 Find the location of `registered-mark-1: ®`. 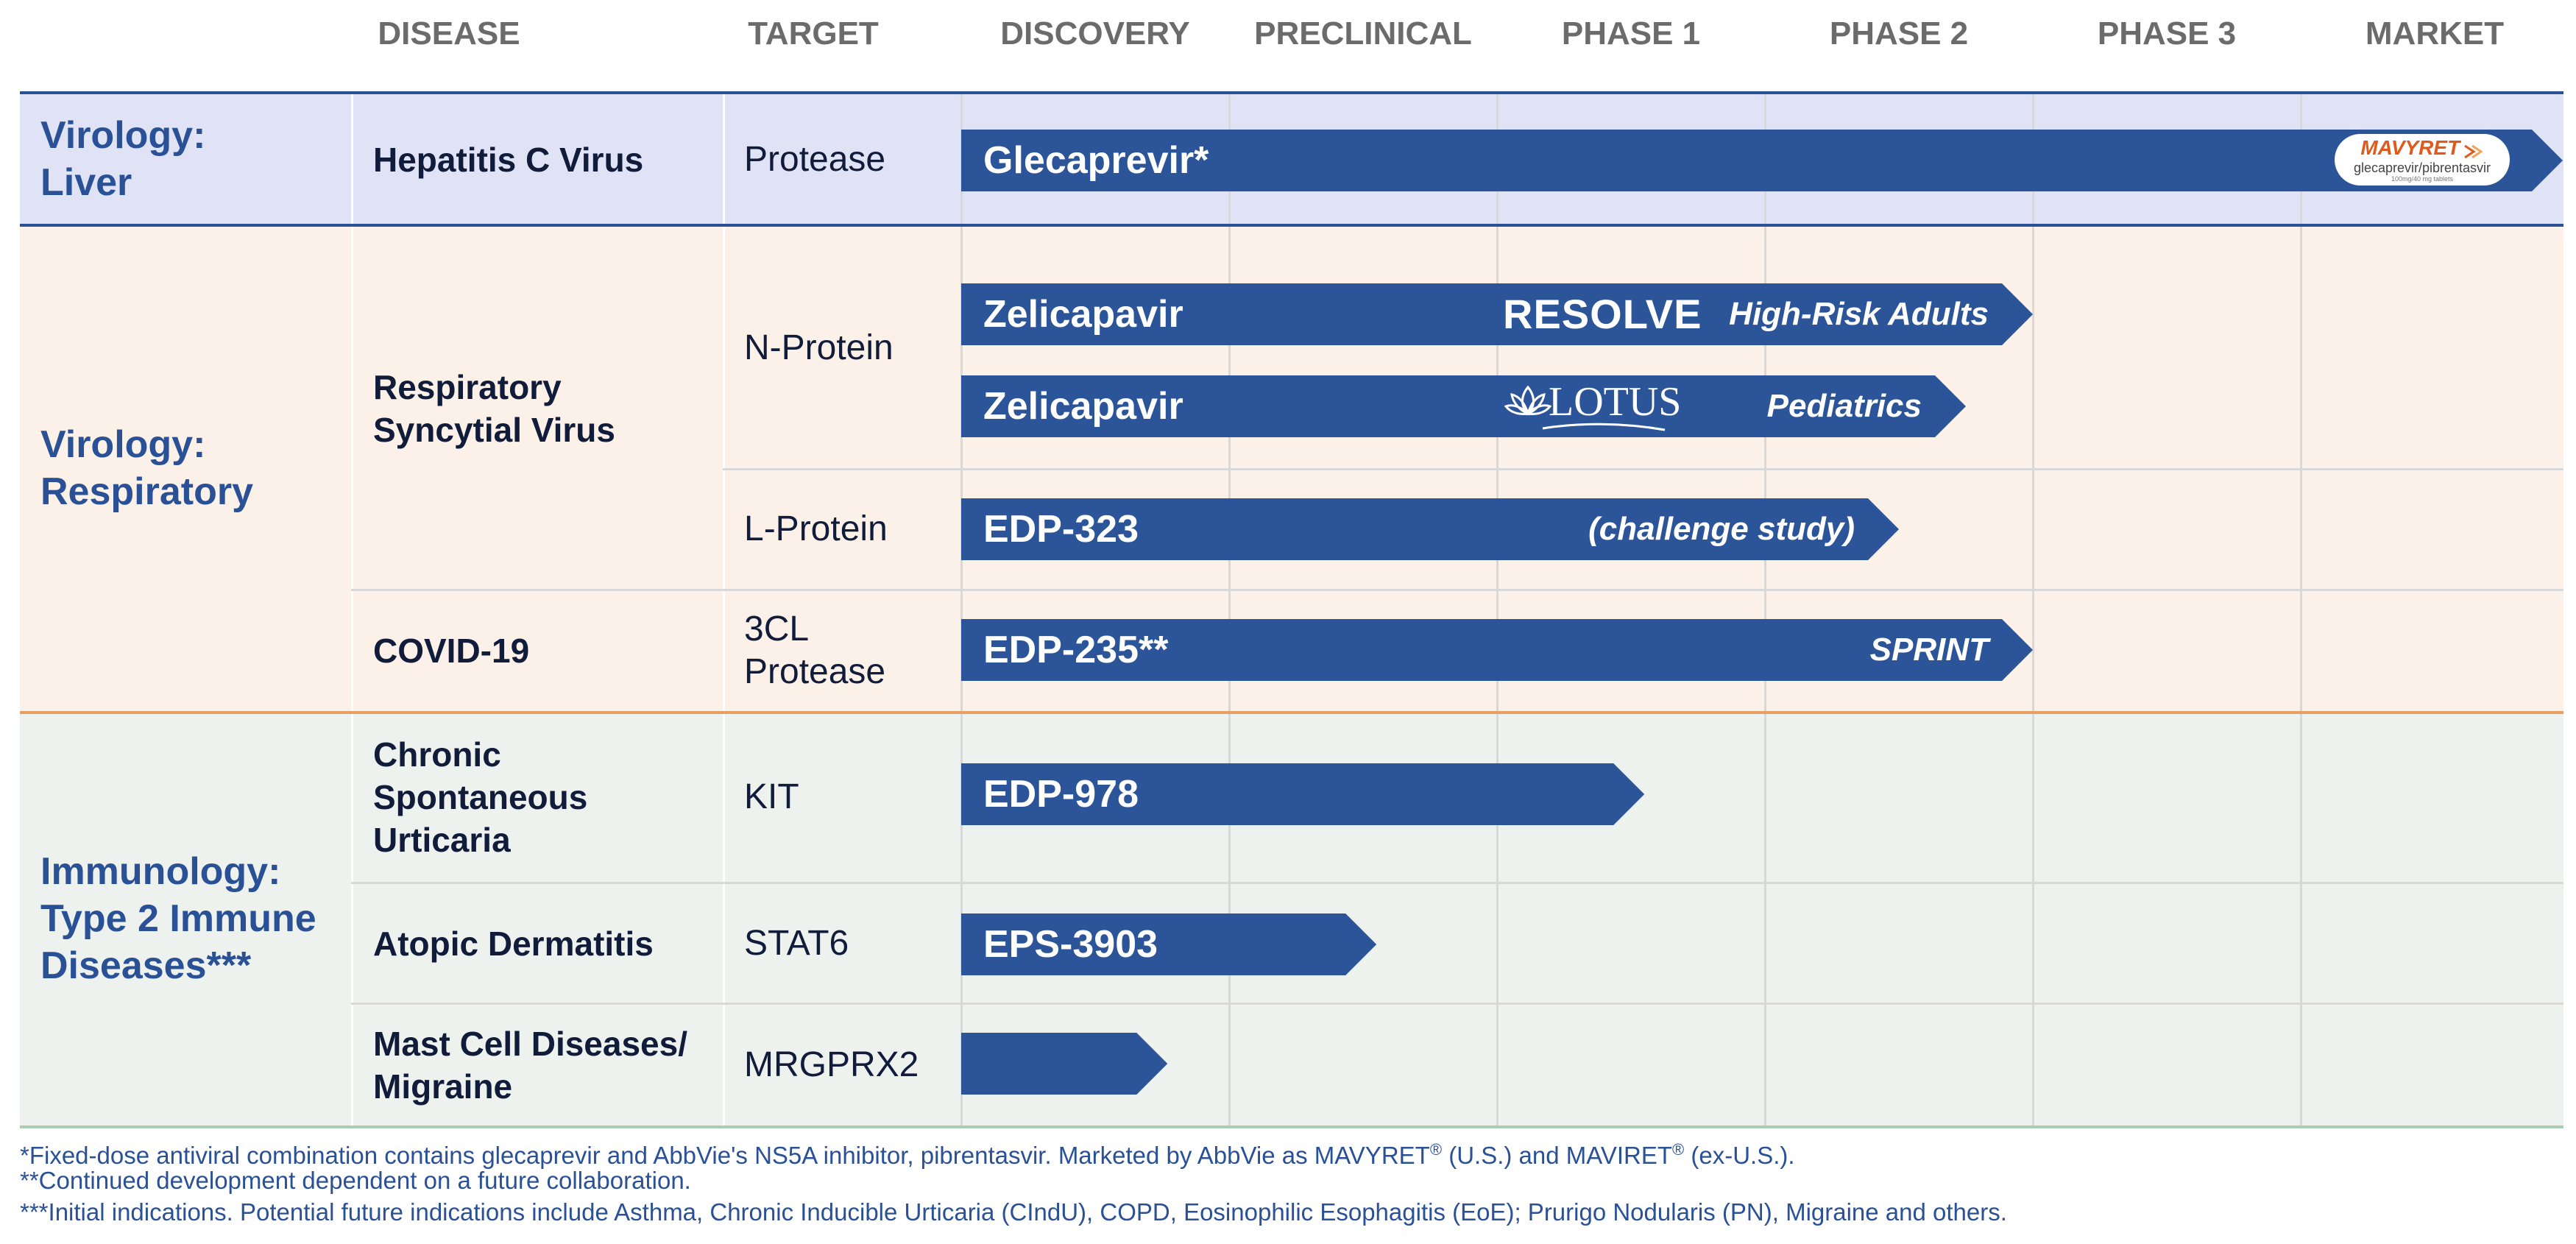

registered-mark-1: ® is located at coordinates (1436, 1149).